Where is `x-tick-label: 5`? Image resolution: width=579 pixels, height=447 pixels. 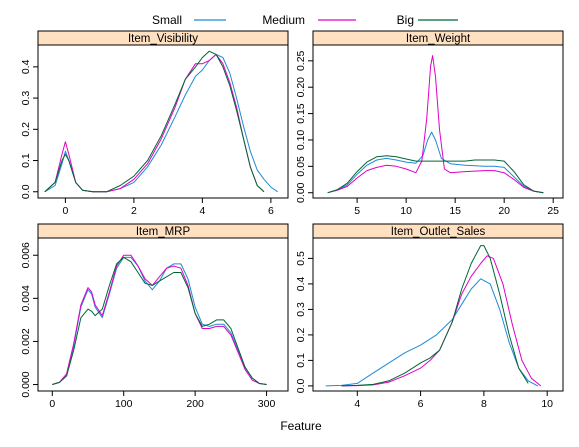
x-tick-label: 5 is located at coordinates (357, 211).